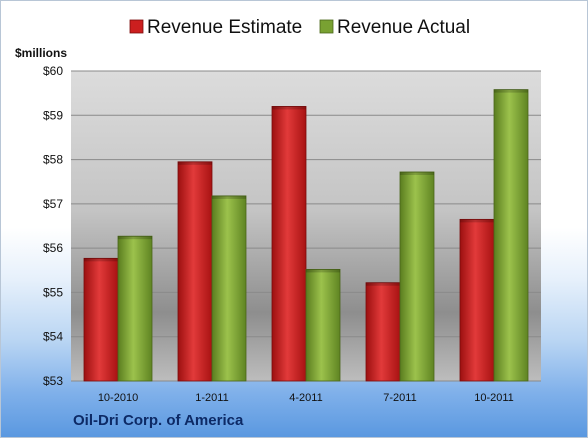  What do you see at coordinates (118, 398) in the screenshot?
I see `x-tick-label: 10-2010` at bounding box center [118, 398].